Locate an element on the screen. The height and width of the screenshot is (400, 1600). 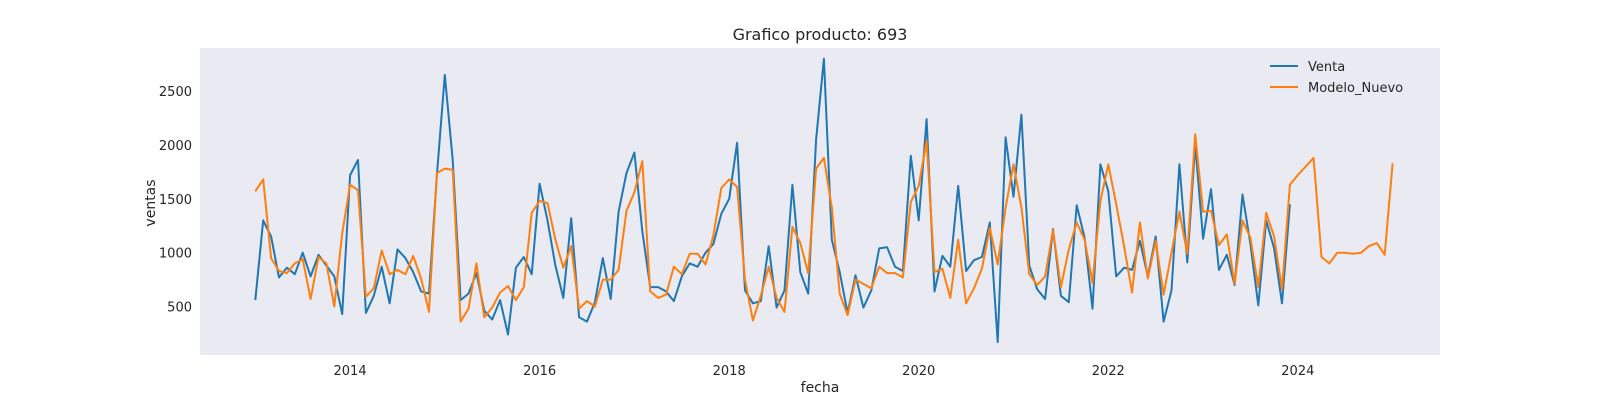
x-tick-label: 2020 is located at coordinates (918, 371).